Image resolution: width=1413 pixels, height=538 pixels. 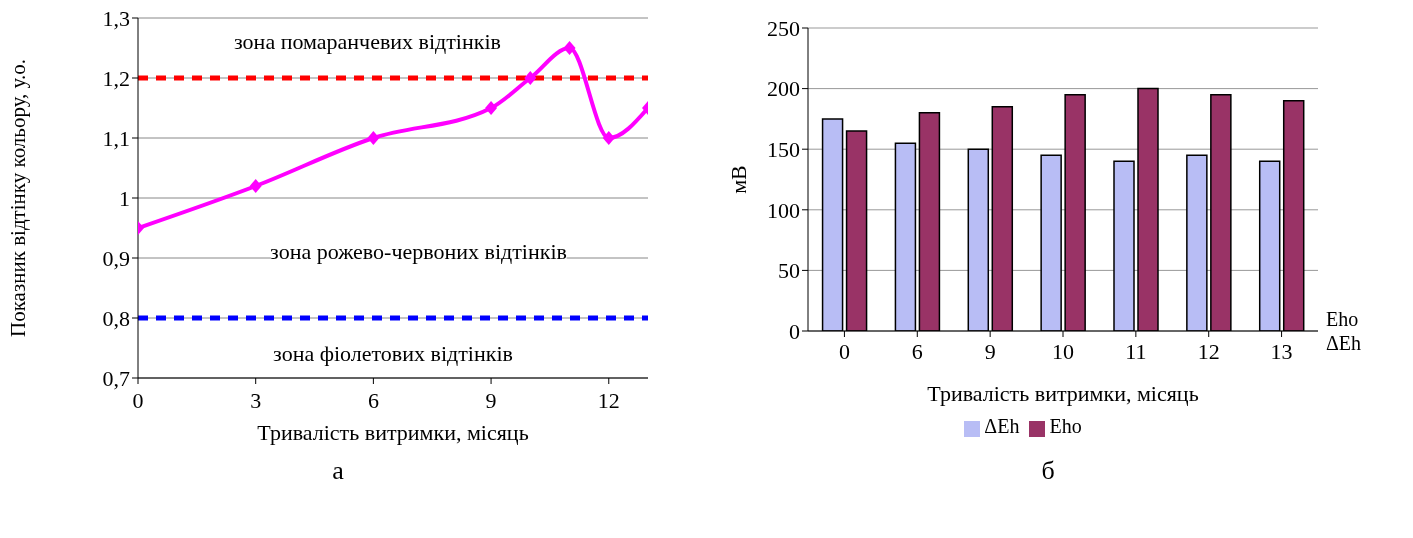 What do you see at coordinates (1344, 343) in the screenshot?
I see `text: ΔEh` at bounding box center [1344, 343].